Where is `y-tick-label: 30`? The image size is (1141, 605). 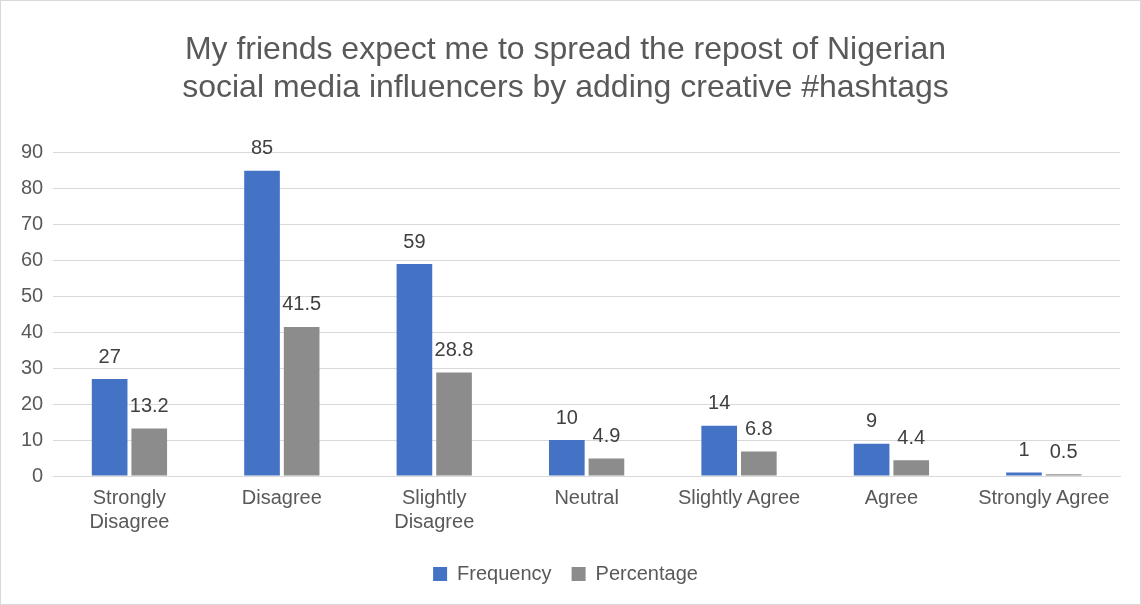
y-tick-label: 30 is located at coordinates (32, 366).